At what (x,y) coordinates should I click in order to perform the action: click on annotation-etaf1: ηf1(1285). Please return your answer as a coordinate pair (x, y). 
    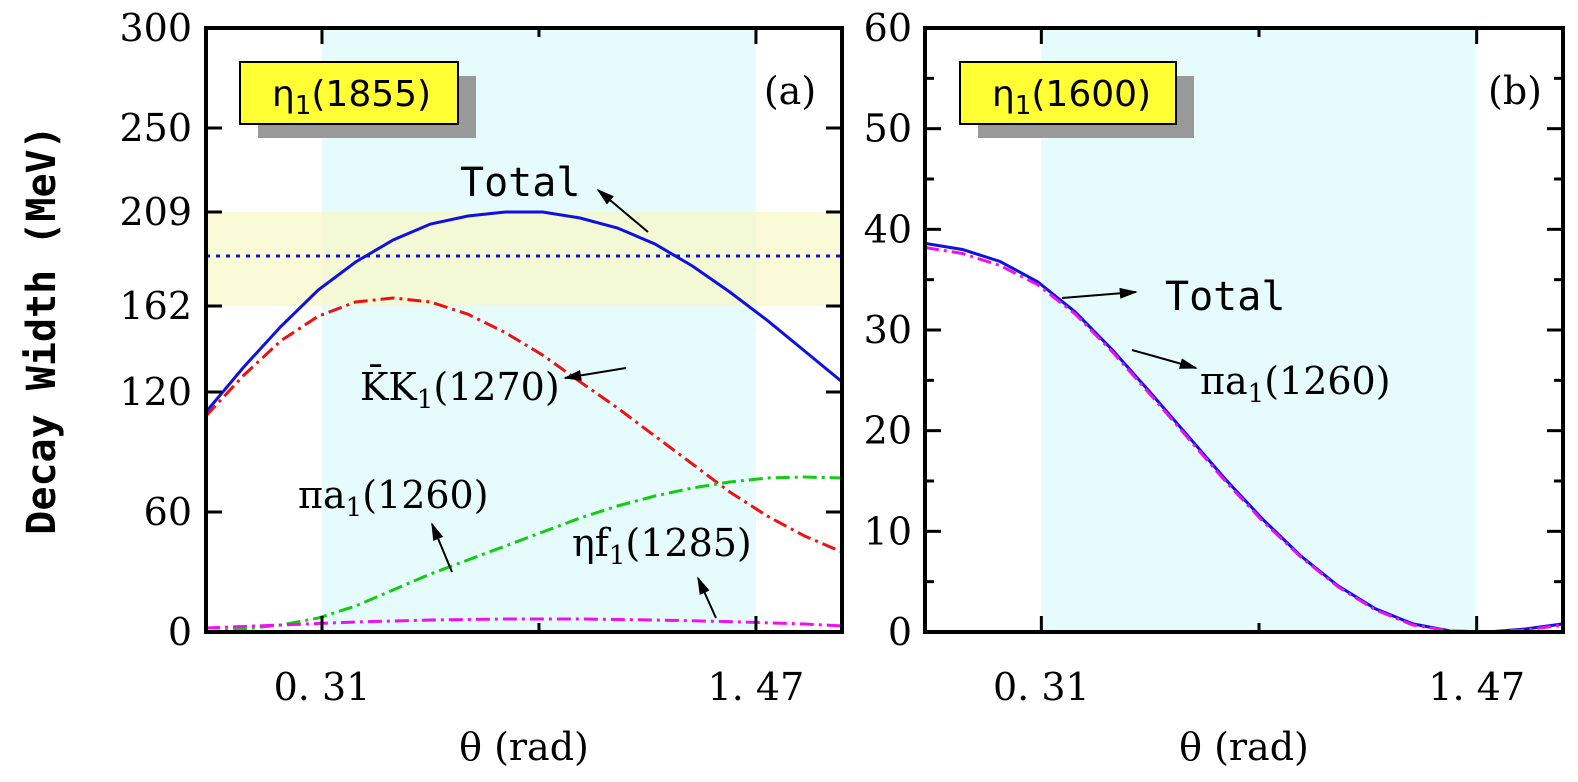
    Looking at the image, I should click on (662, 546).